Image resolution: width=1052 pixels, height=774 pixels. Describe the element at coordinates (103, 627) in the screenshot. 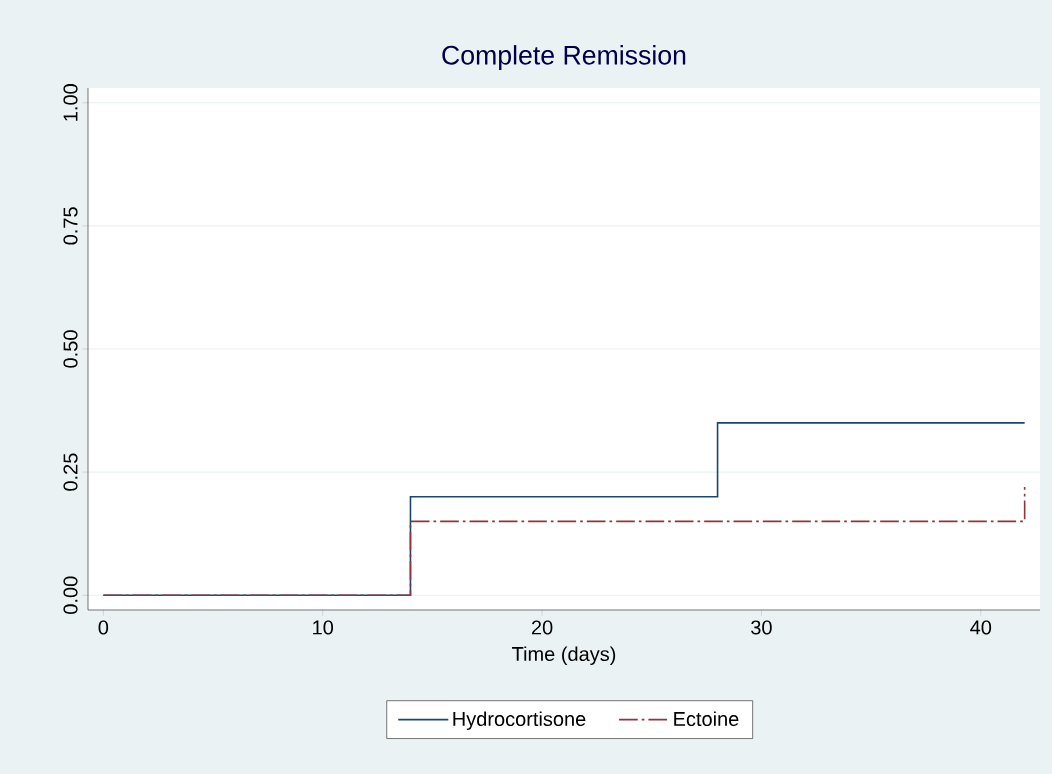

I see `x-tick-label: 0` at that location.